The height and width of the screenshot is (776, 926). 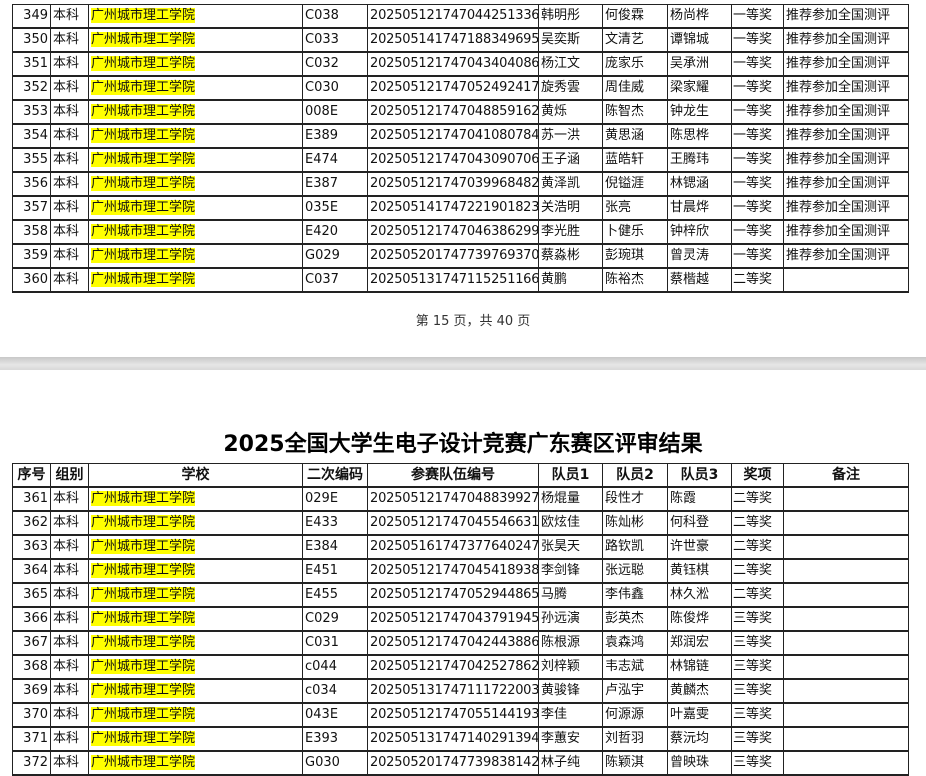 What do you see at coordinates (31, 643) in the screenshot?
I see `row-number-cell: 367` at bounding box center [31, 643].